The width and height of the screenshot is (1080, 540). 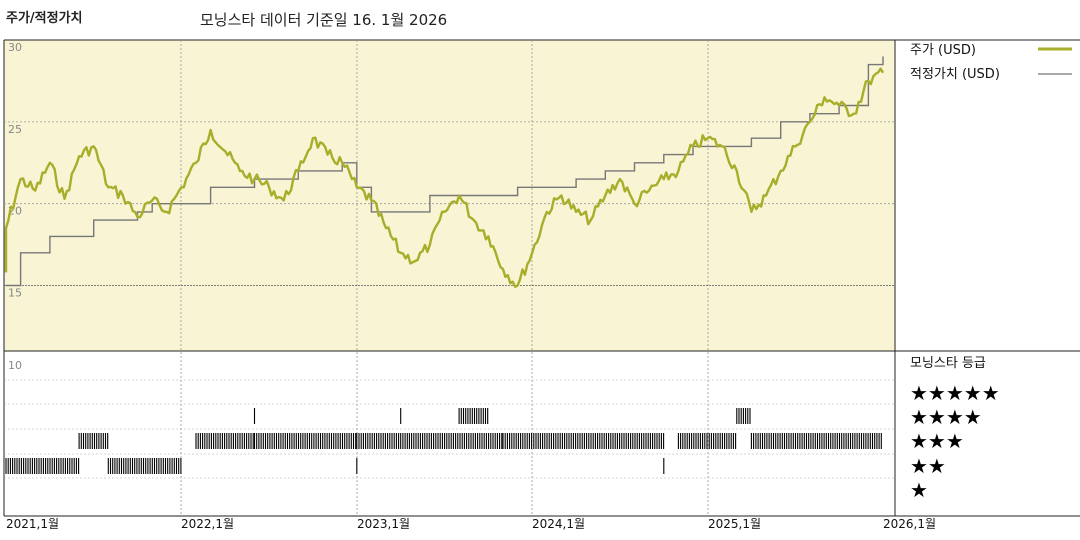 What do you see at coordinates (928, 466) in the screenshot?
I see `legend-rating-2-stars: ★★` at bounding box center [928, 466].